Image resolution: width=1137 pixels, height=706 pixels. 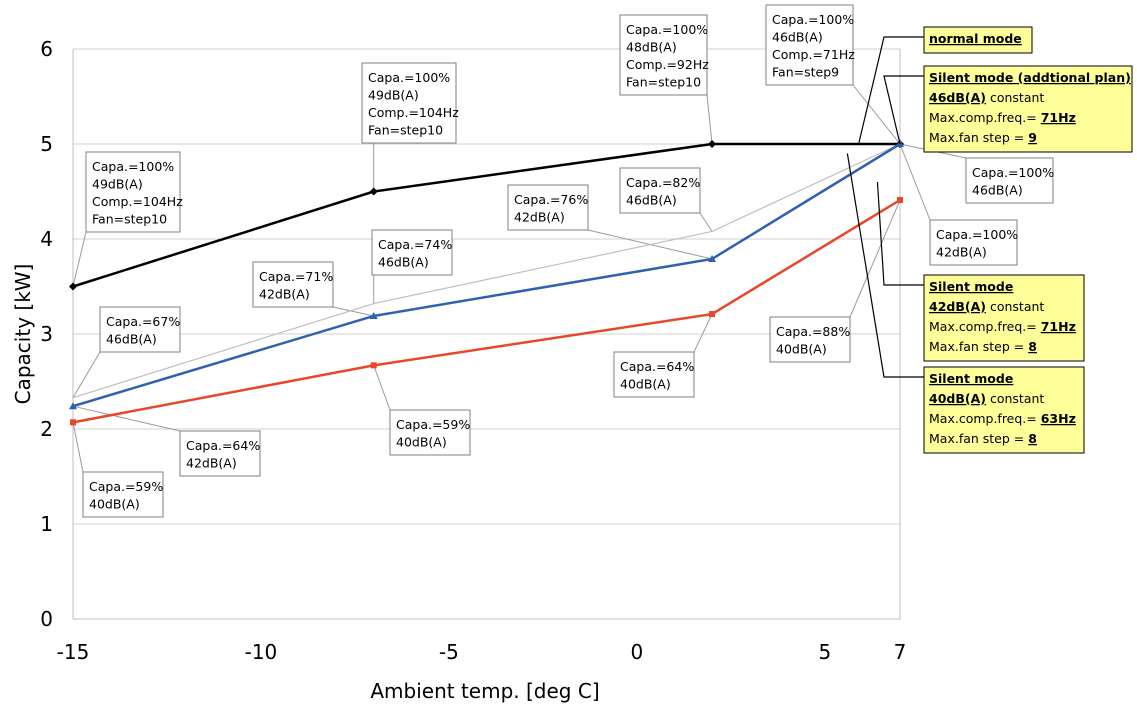 I want to click on legend-detail-part: 8, so click(x=1032, y=438).